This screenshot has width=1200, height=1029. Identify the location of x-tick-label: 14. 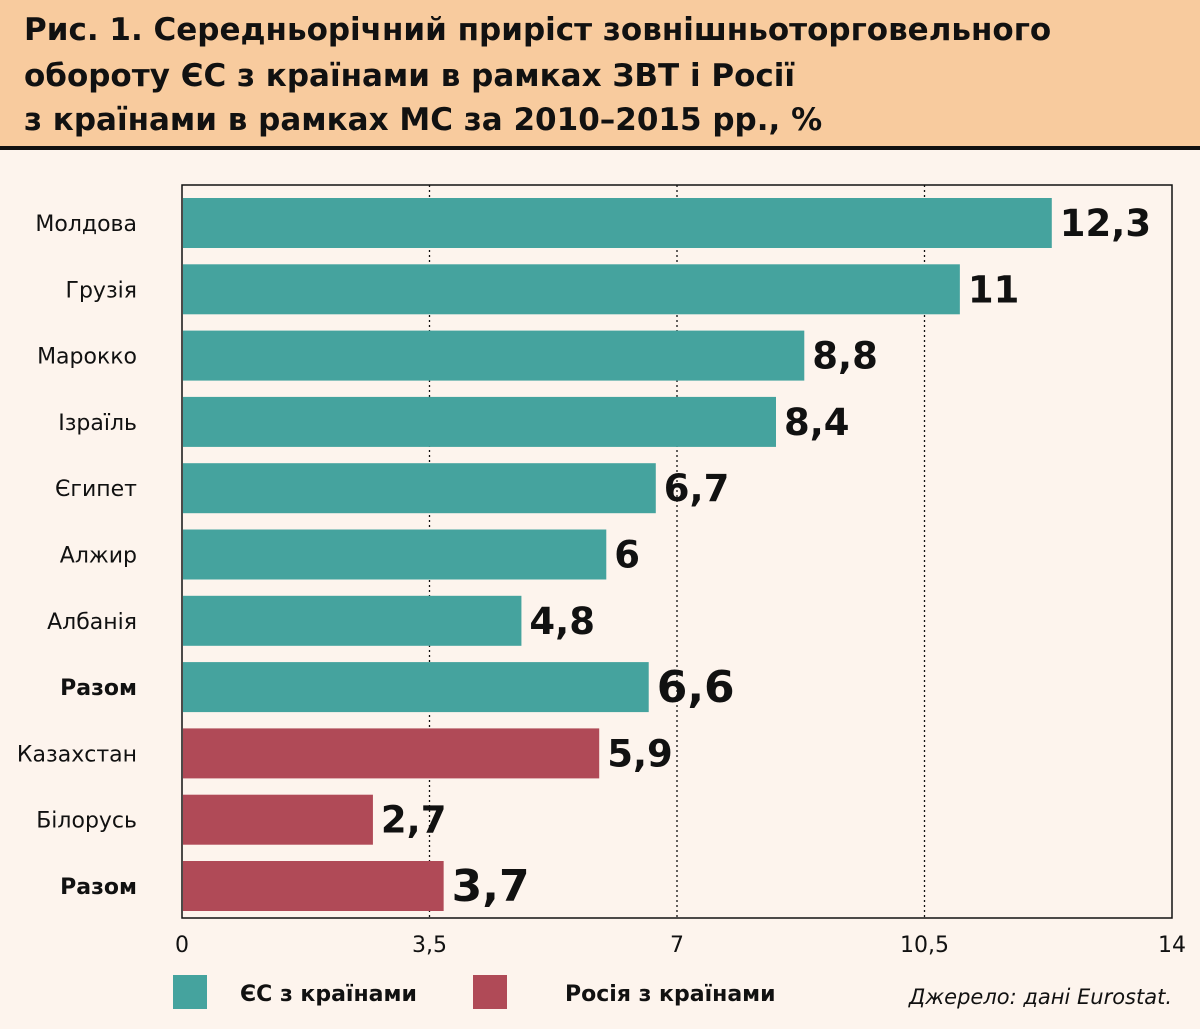
(1172, 945).